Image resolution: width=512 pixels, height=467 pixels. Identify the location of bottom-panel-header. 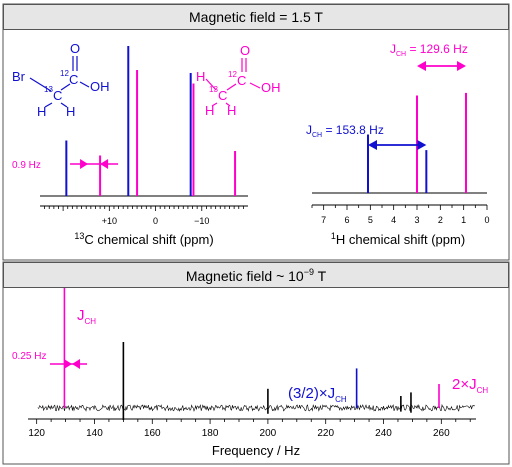
(256, 275).